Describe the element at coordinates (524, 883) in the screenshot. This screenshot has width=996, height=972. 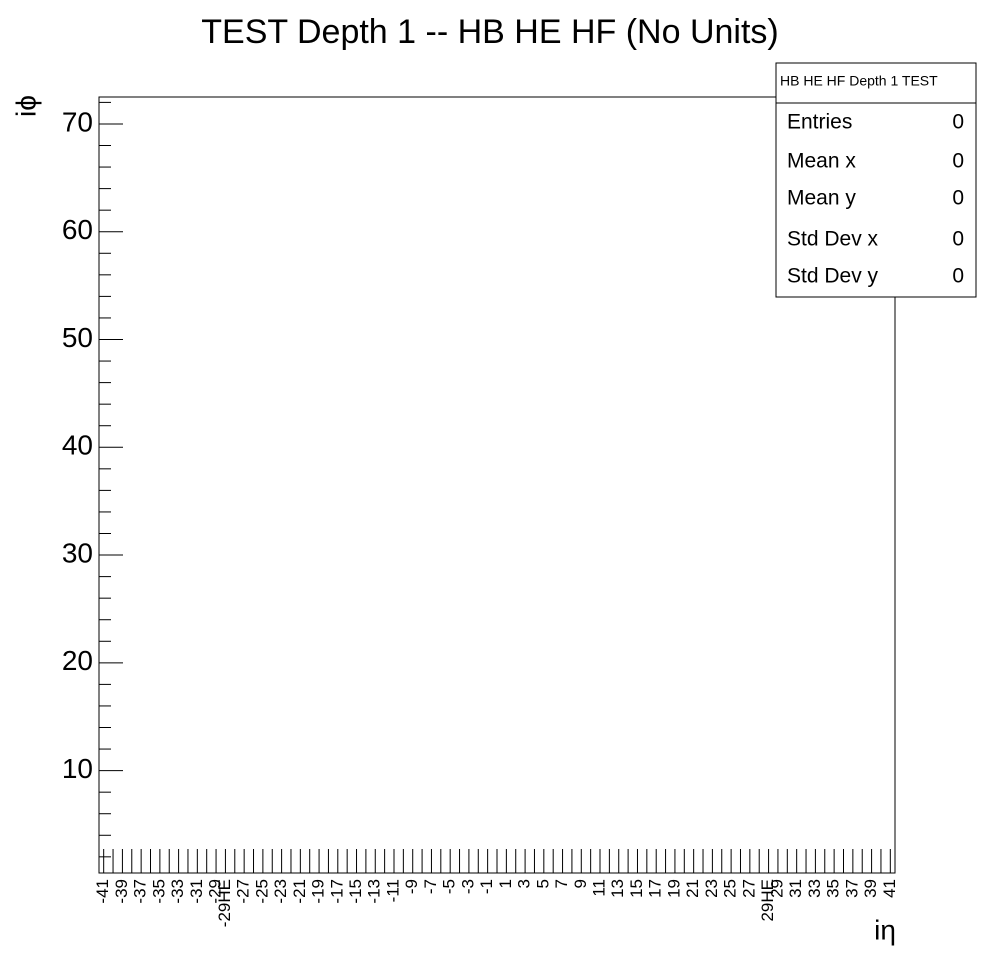
I see `x-tick-label: 3` at that location.